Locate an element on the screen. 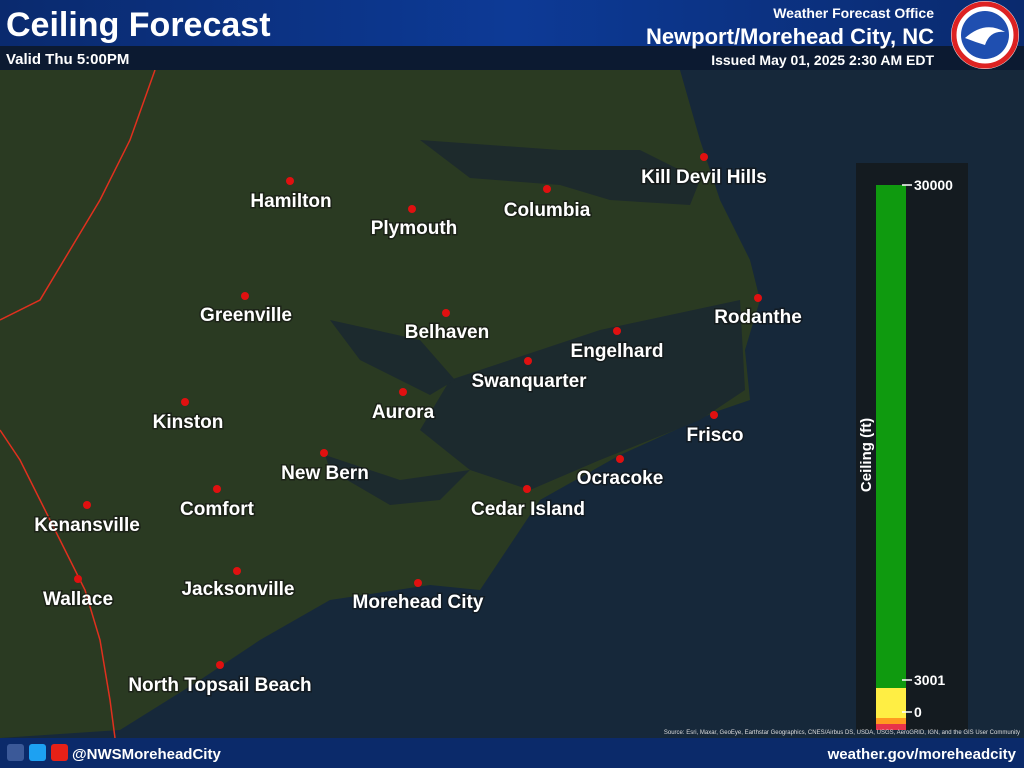  logo-cloud is located at coordinates (985, 36).